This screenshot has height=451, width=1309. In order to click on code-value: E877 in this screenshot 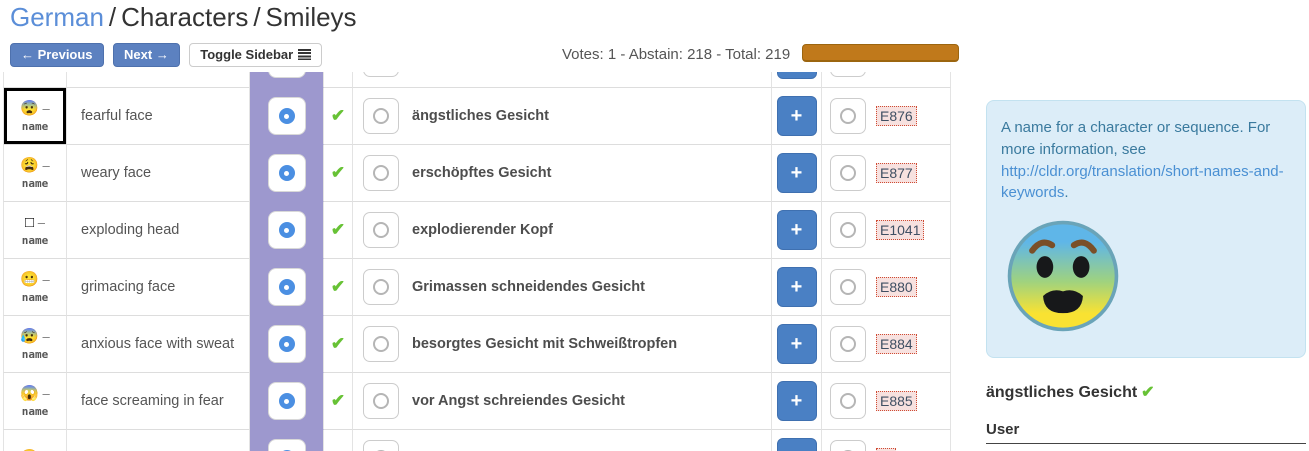, I will do `click(896, 173)`.